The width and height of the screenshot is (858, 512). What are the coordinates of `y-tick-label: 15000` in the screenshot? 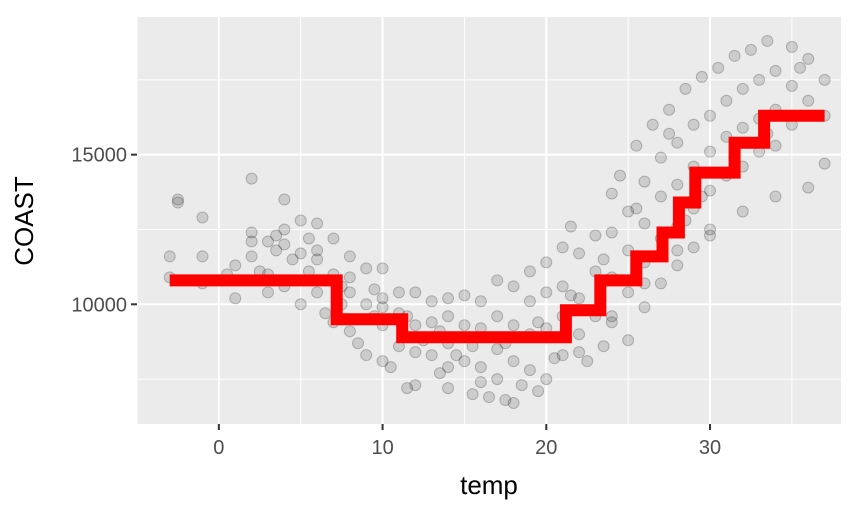 It's located at (99, 156).